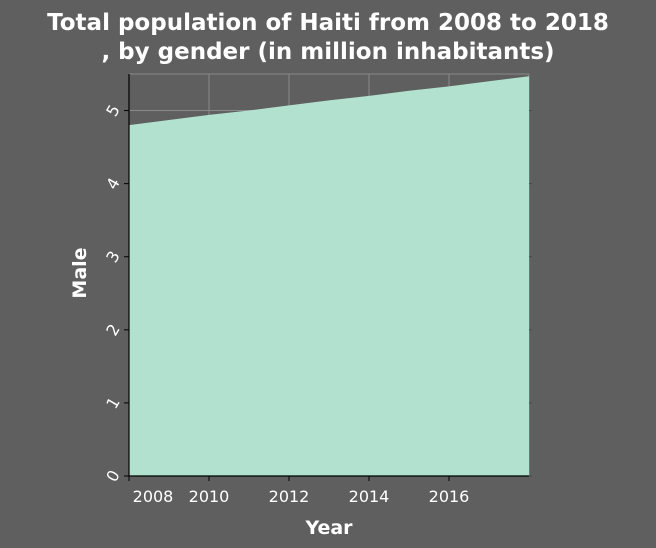 The width and height of the screenshot is (656, 548). What do you see at coordinates (327, 52) in the screenshot?
I see `chart-title-line-2: , by gender (in million inhabitants)` at bounding box center [327, 52].